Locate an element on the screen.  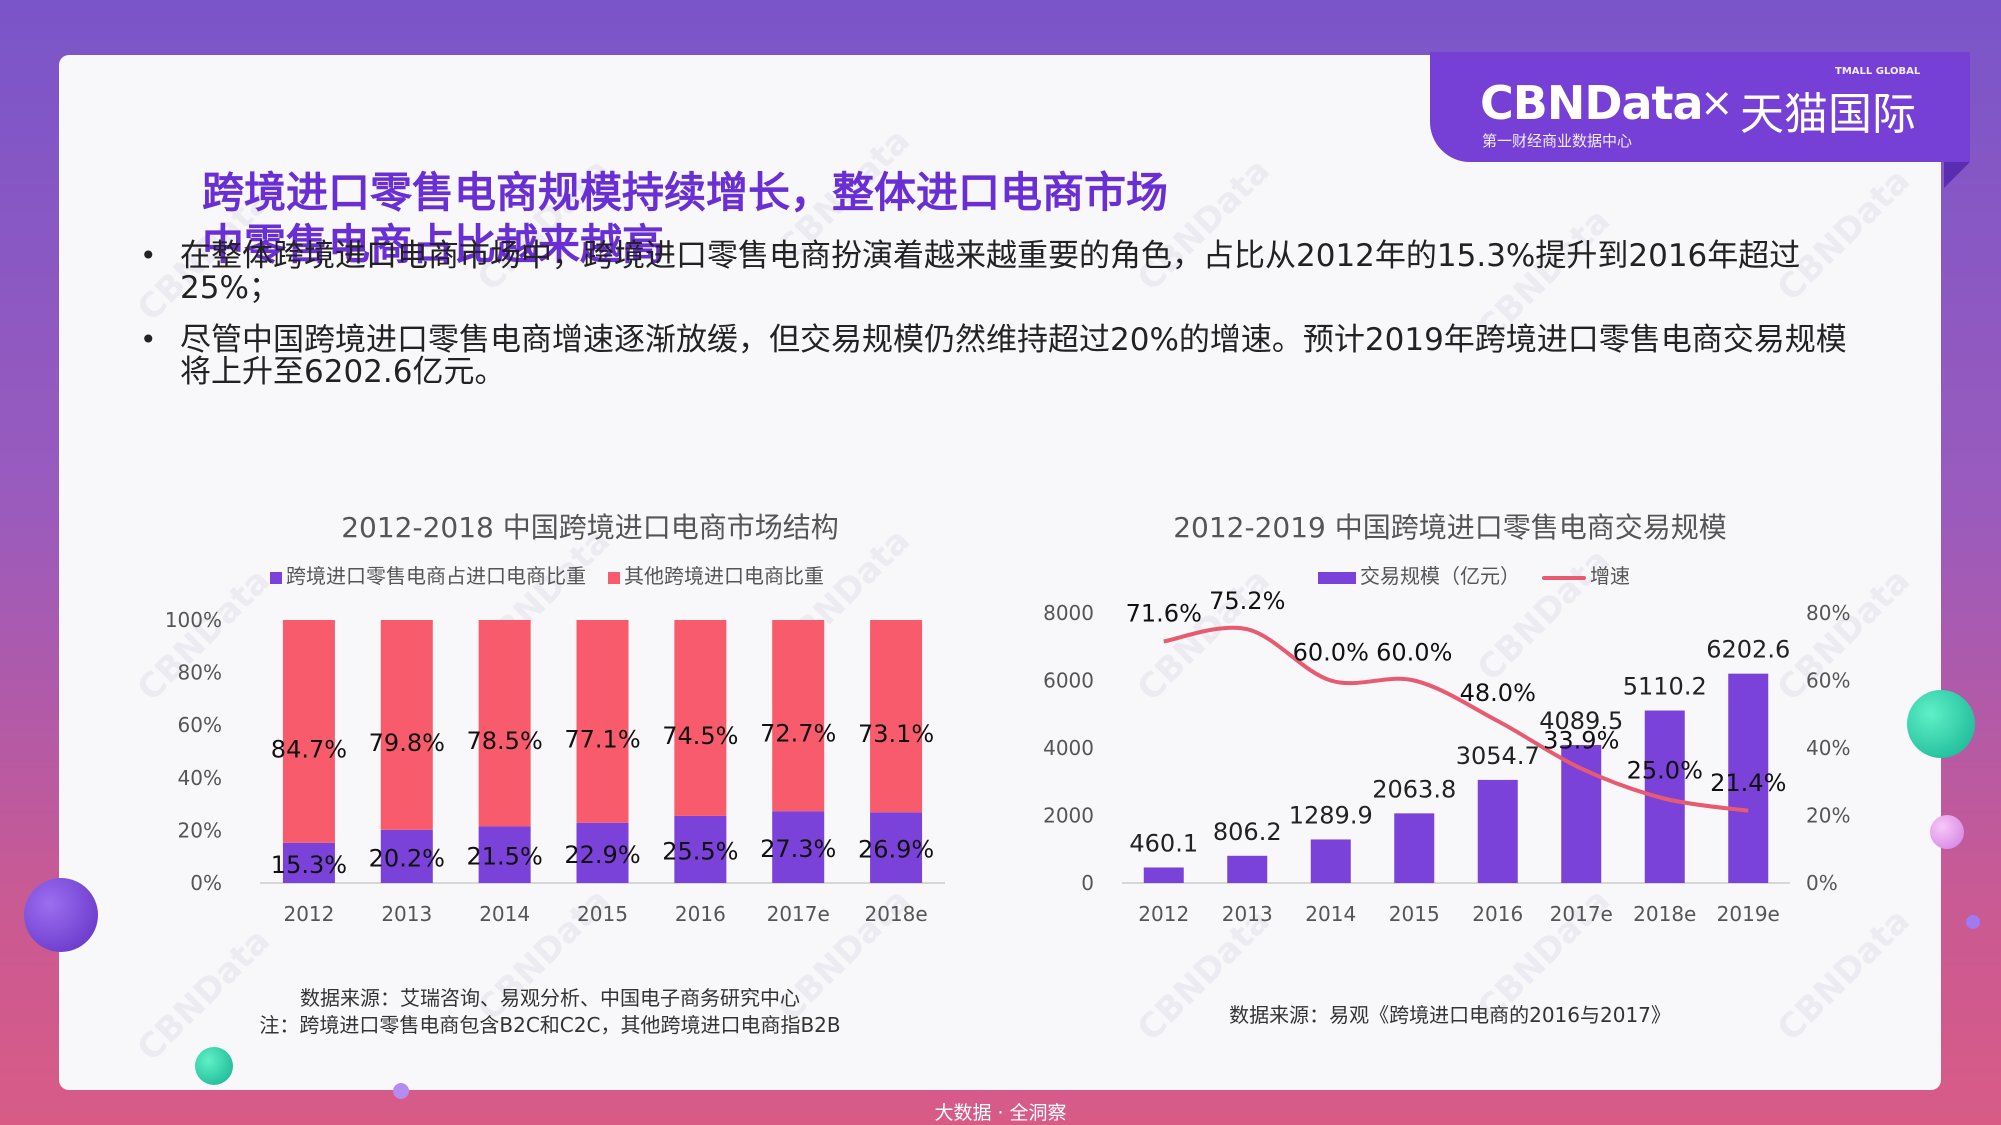
legend-label: 增速 is located at coordinates (1610, 576).